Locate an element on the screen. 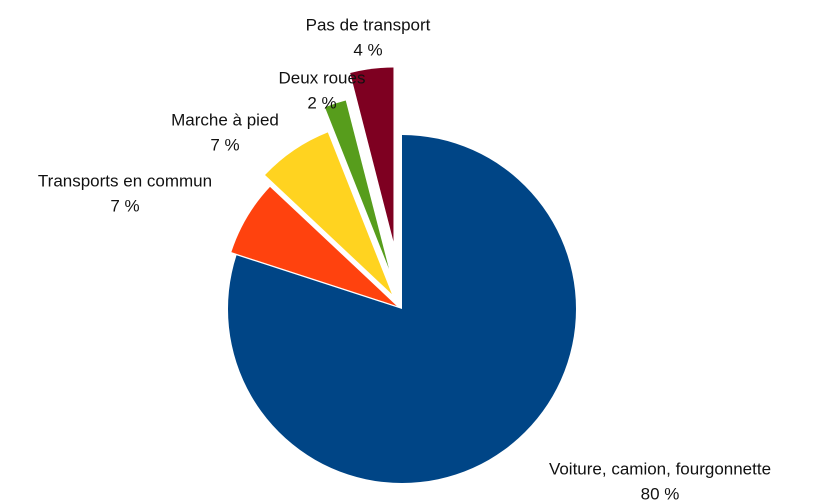 The width and height of the screenshot is (813, 502). slice-value-label: 4 % is located at coordinates (367, 49).